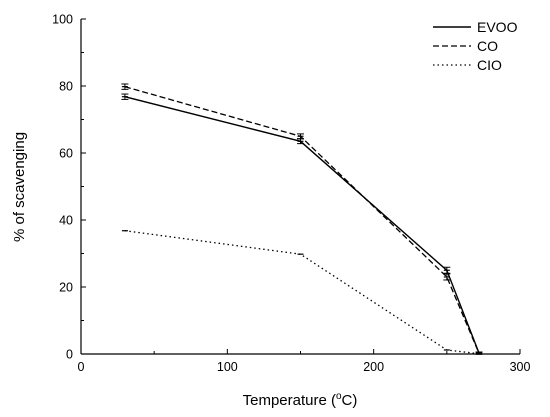 The width and height of the screenshot is (550, 417). I want to click on x-tick-label: 0, so click(81, 367).